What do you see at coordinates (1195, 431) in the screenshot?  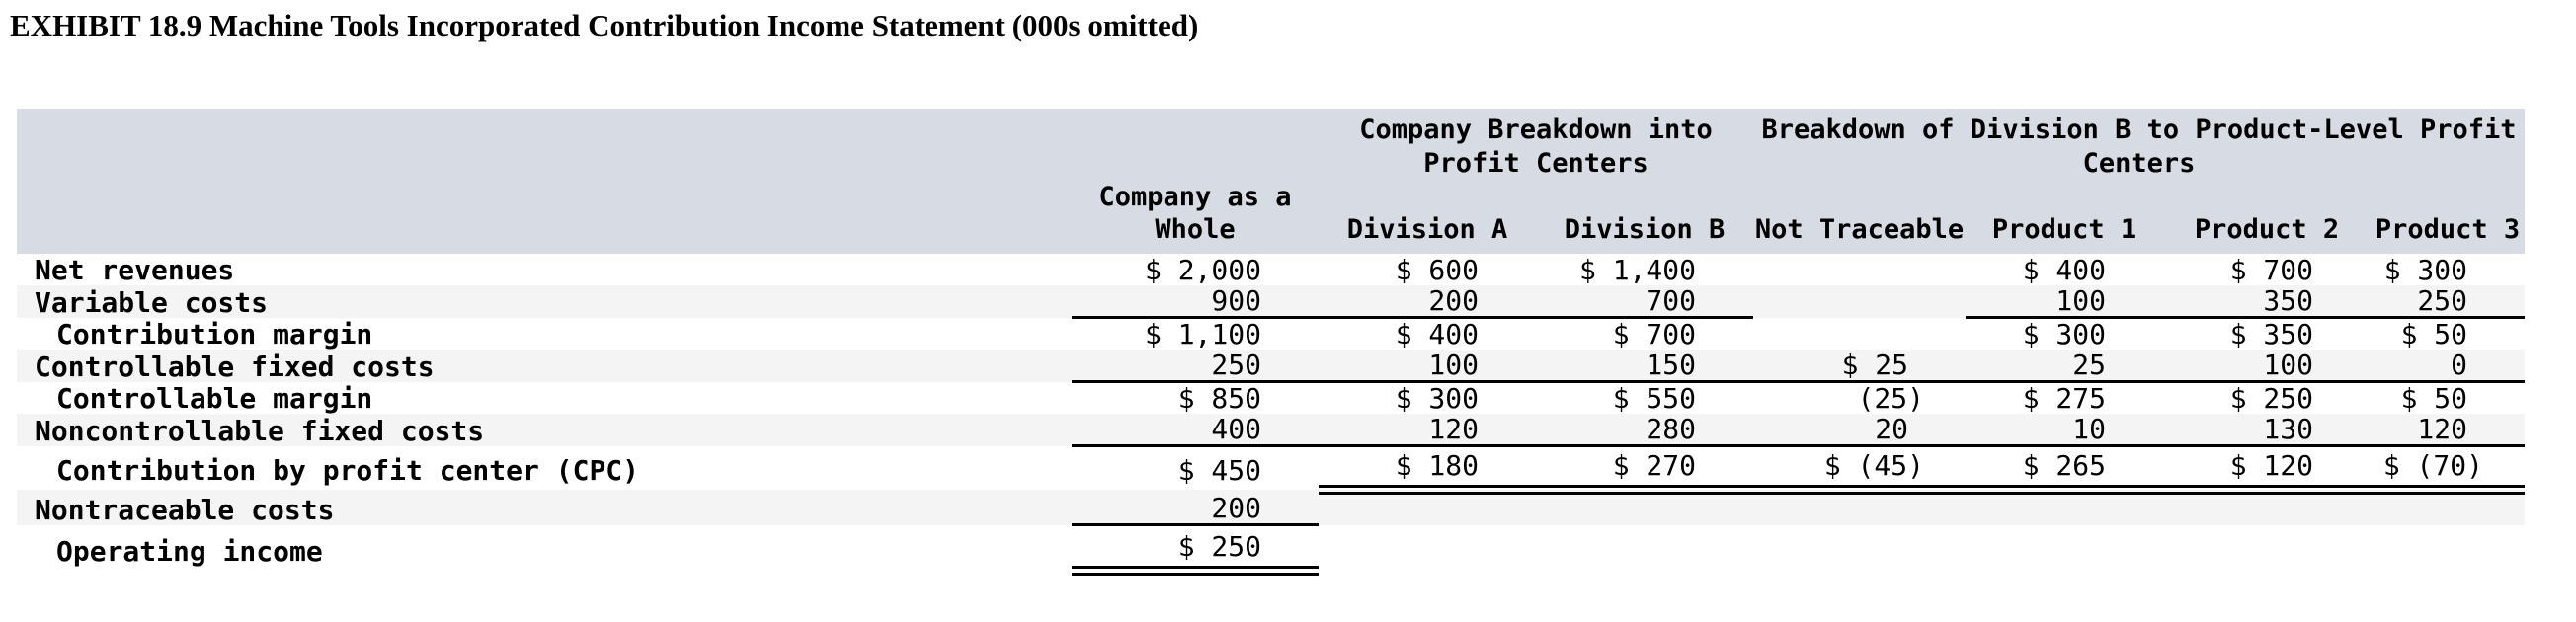 I see `value-cell: 400` at bounding box center [1195, 431].